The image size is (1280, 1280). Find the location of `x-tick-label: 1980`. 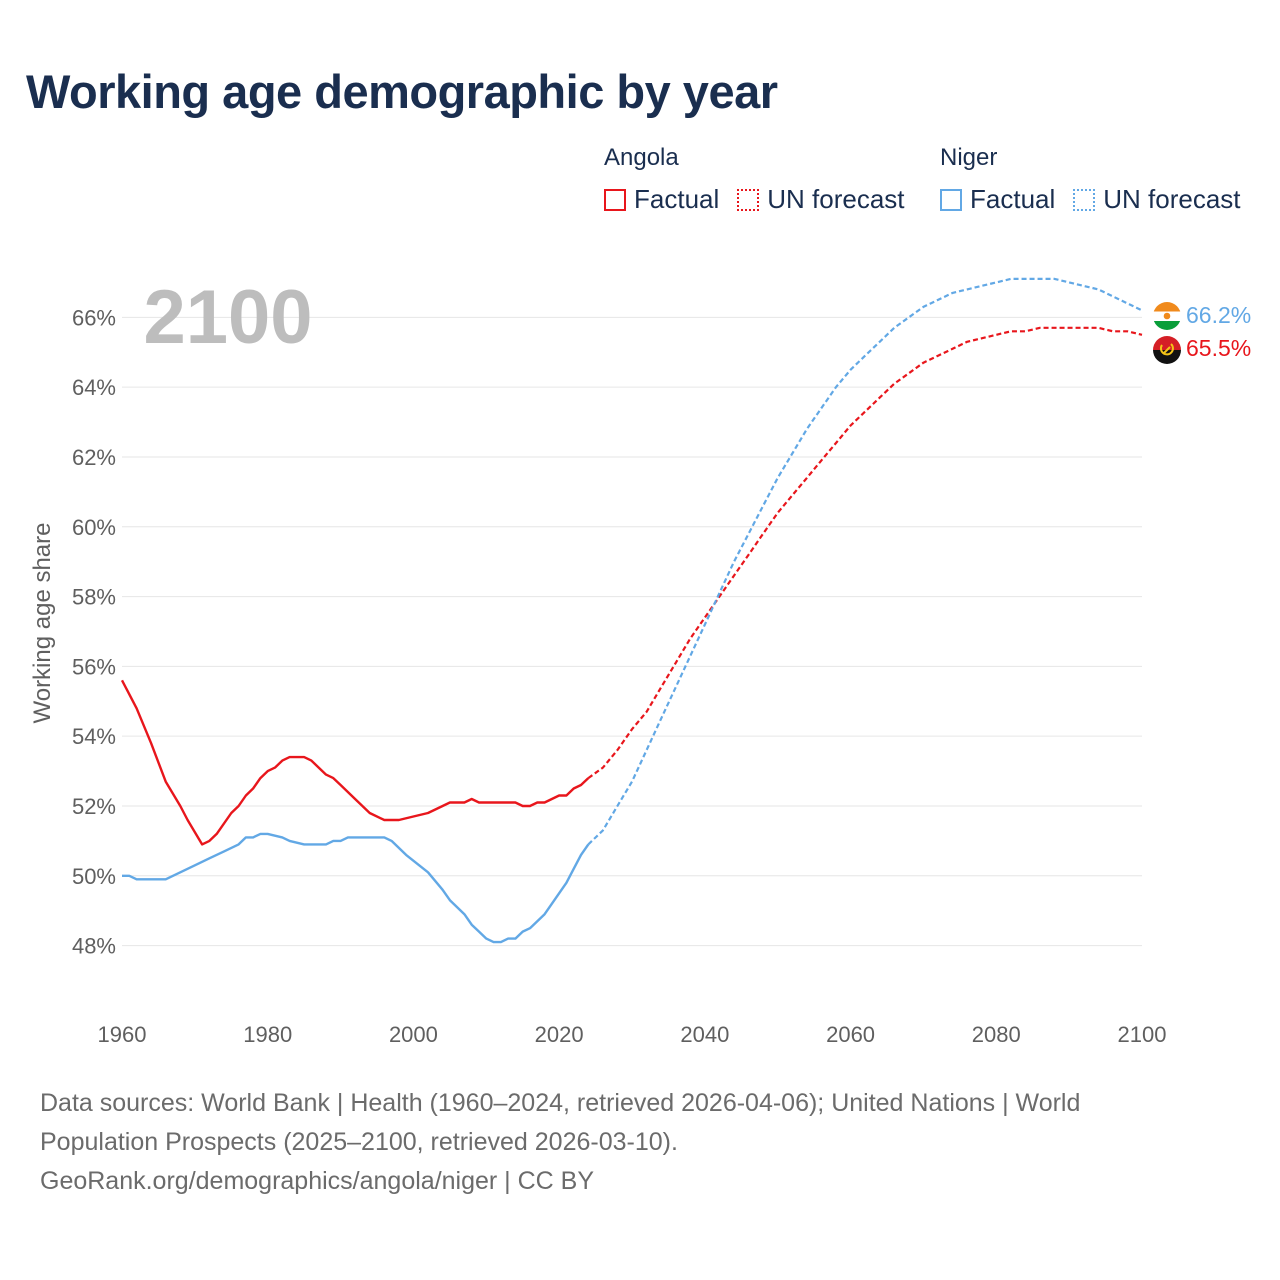

x-tick-label: 1980 is located at coordinates (267, 1034).